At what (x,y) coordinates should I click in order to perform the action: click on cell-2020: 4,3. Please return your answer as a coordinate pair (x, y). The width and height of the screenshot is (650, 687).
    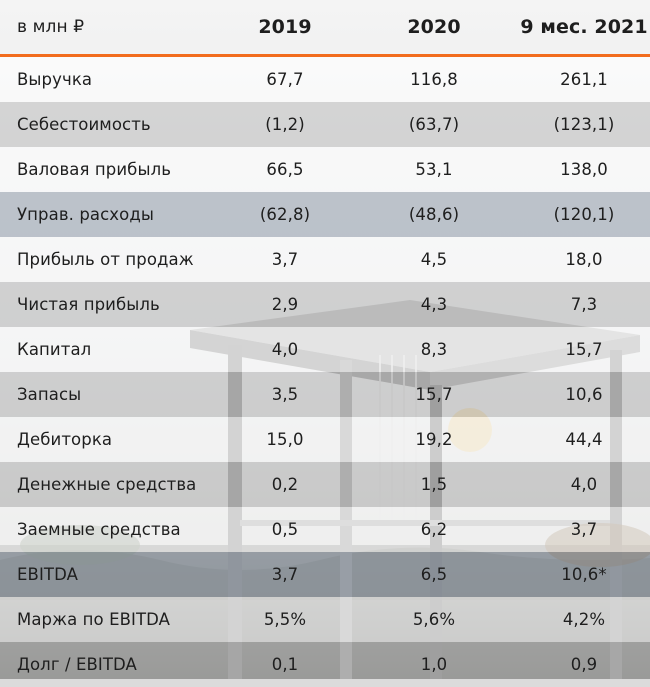
    Looking at the image, I should click on (434, 304).